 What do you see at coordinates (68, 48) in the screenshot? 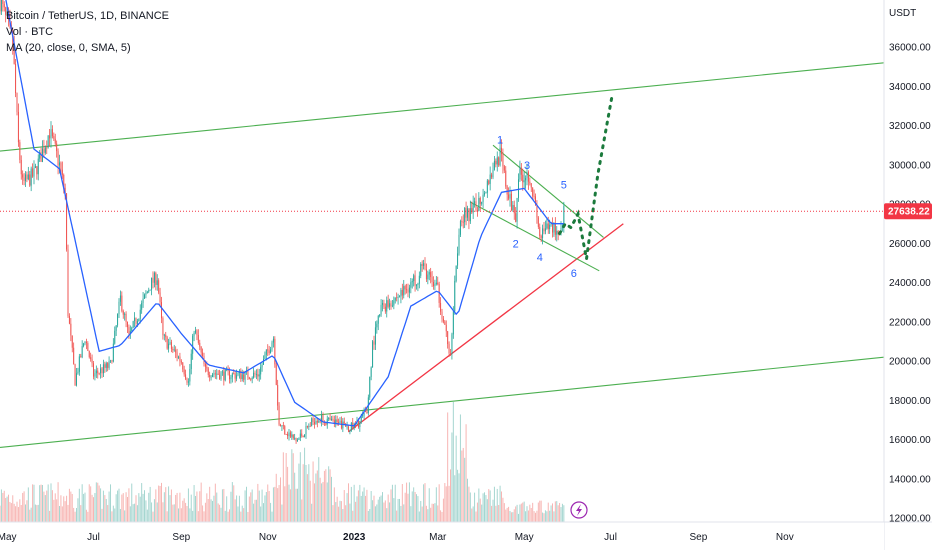
I see `ma-indicator-title: MA (20, close, 0, SMA, 5)` at bounding box center [68, 48].